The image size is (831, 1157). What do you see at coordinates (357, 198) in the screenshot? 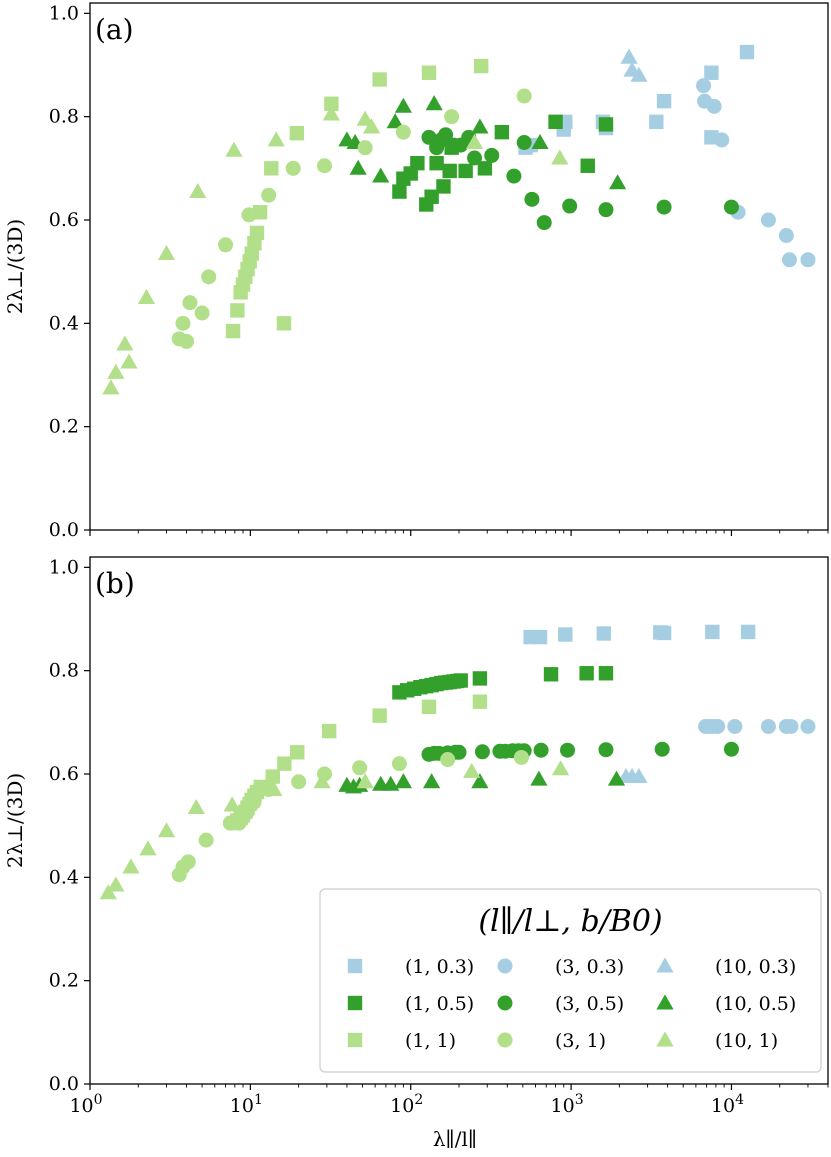
I see `series-square-light_green` at bounding box center [357, 198].